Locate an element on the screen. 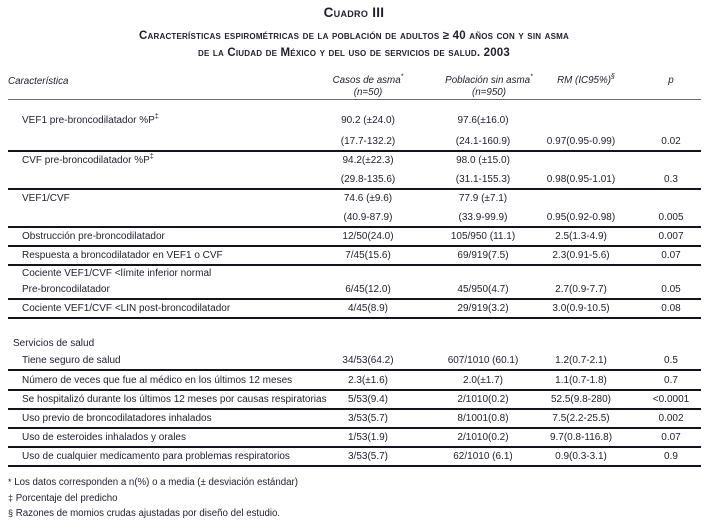 Image resolution: width=708 pixels, height=531 pixels. row-label: CVF pre-broncodilatador %P‡ is located at coordinates (88, 159).